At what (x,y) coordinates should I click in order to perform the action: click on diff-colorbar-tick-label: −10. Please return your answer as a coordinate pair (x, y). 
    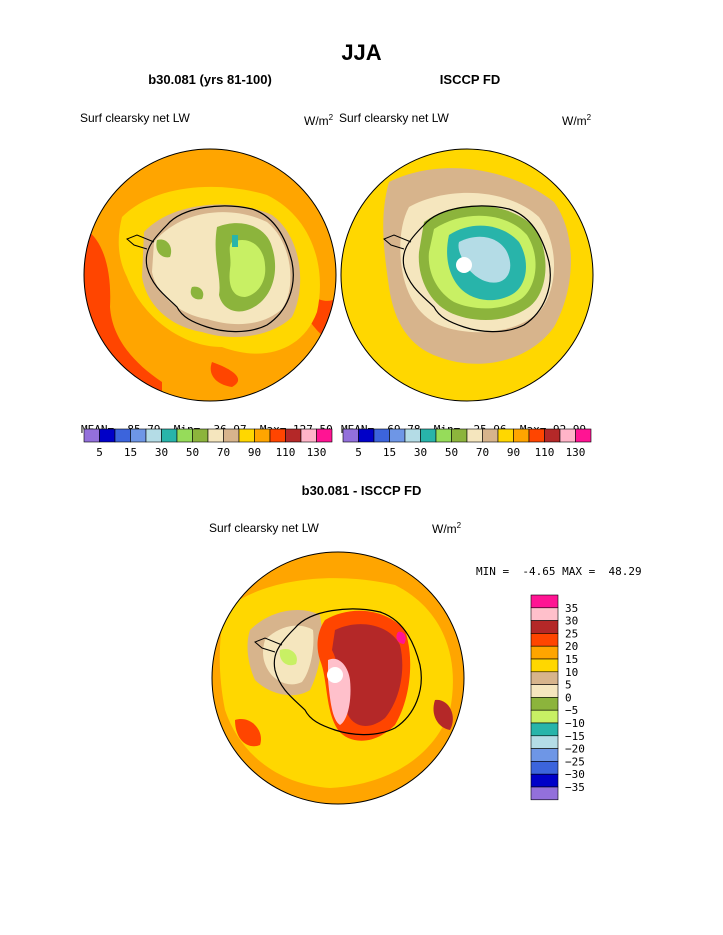
    Looking at the image, I should click on (575, 723).